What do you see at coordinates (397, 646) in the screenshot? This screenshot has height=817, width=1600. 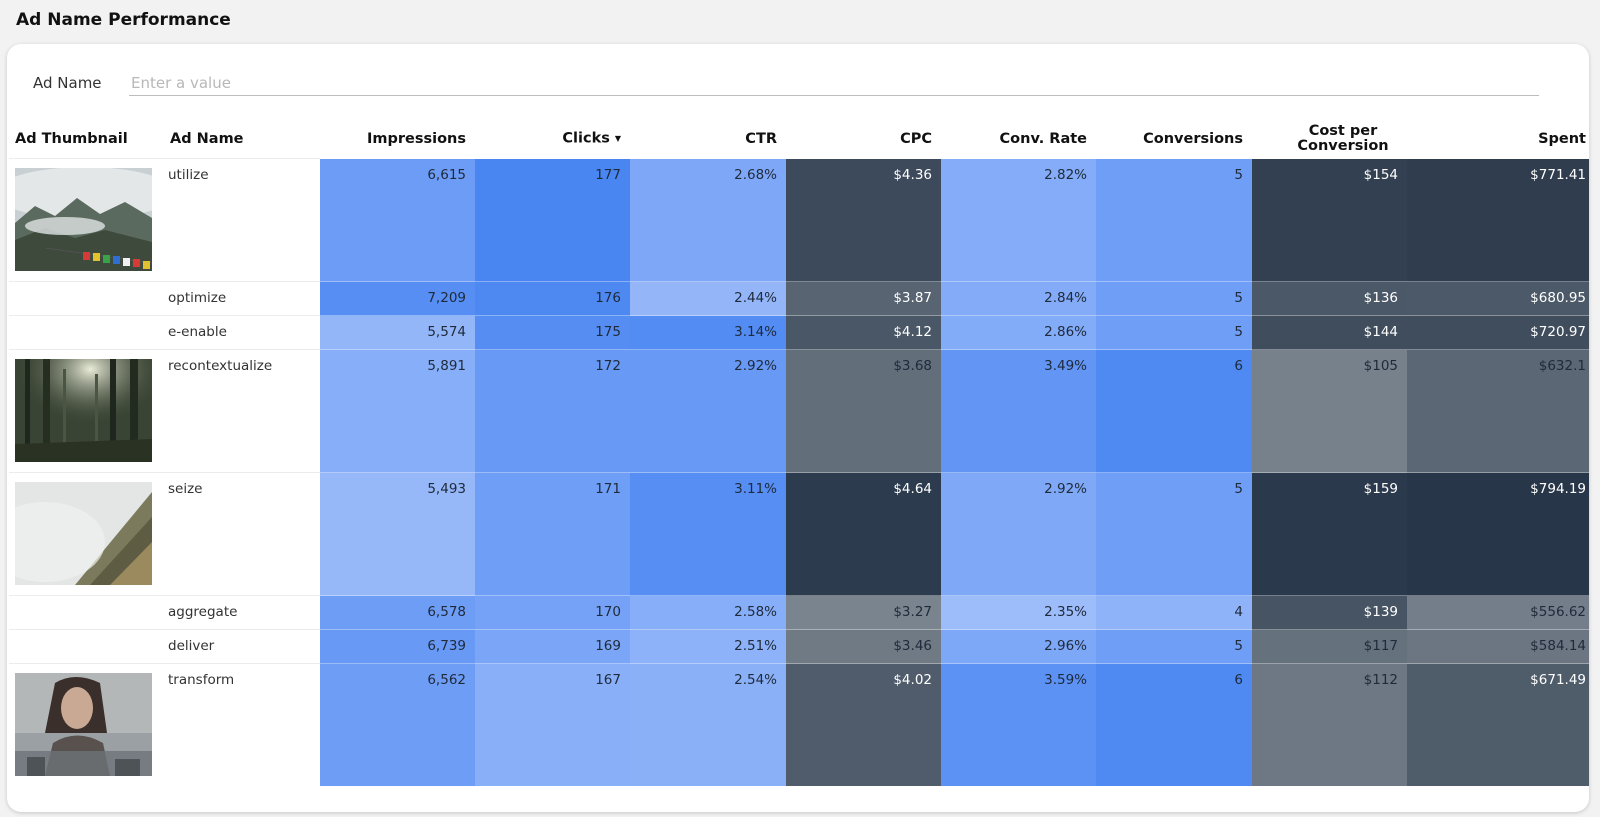 I see `impressions-cell: 6,739` at bounding box center [397, 646].